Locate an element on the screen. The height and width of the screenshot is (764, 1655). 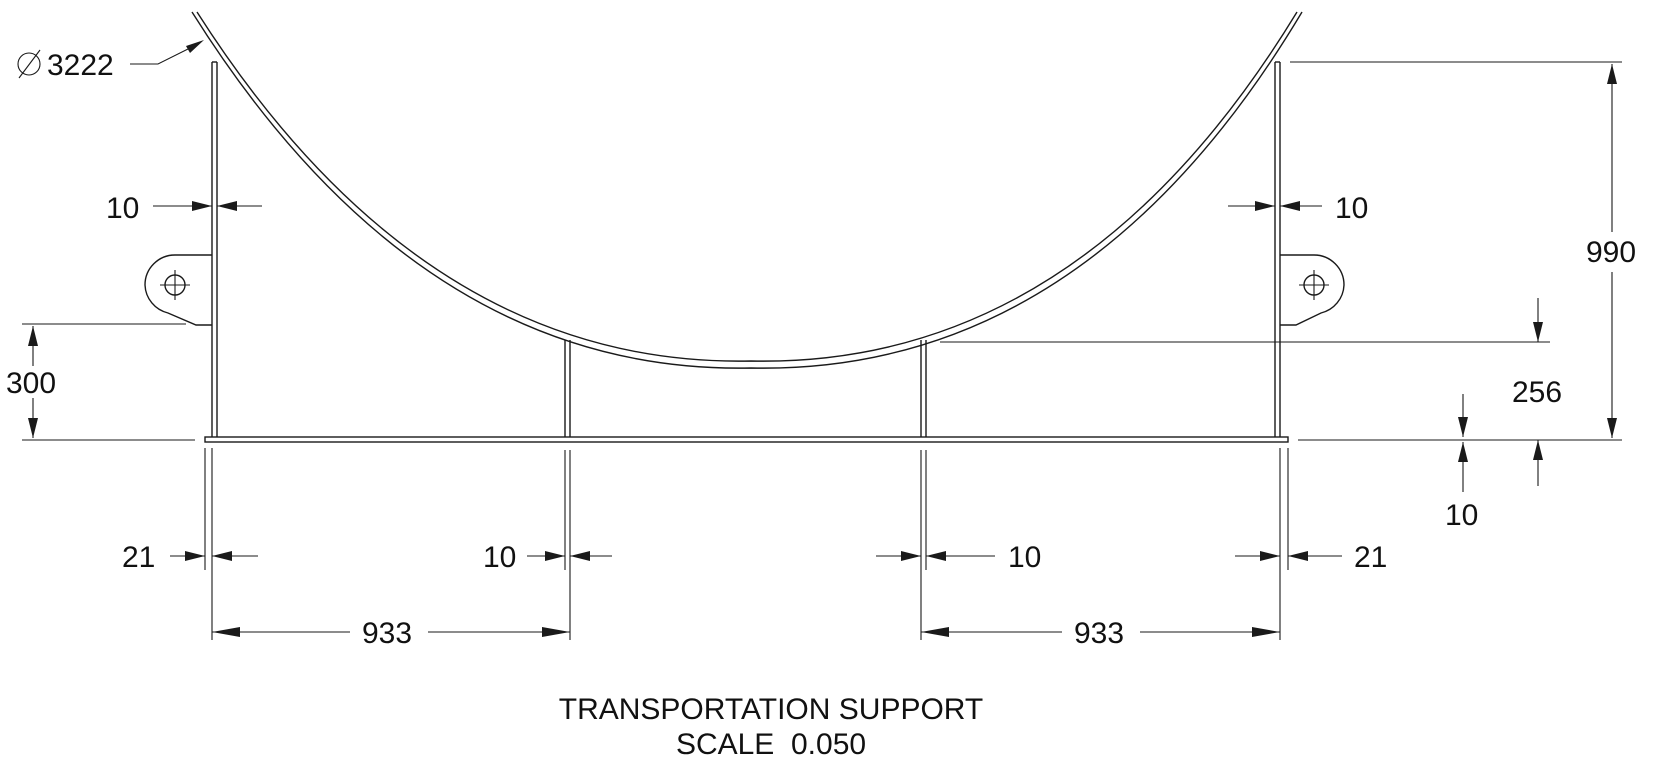
edge-right-dimension: 21 is located at coordinates (1311, 557).